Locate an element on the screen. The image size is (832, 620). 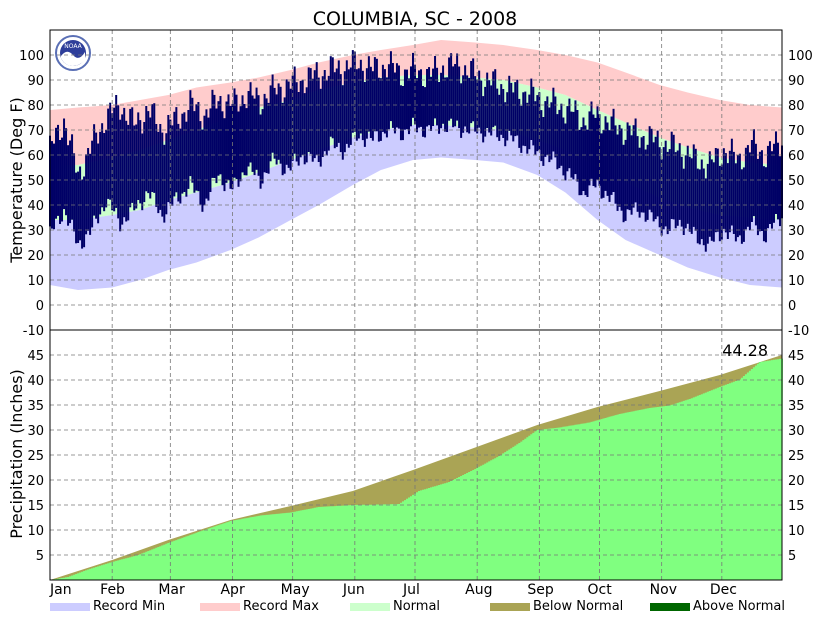
precip-tick-label-right: 40 is located at coordinates (796, 381).